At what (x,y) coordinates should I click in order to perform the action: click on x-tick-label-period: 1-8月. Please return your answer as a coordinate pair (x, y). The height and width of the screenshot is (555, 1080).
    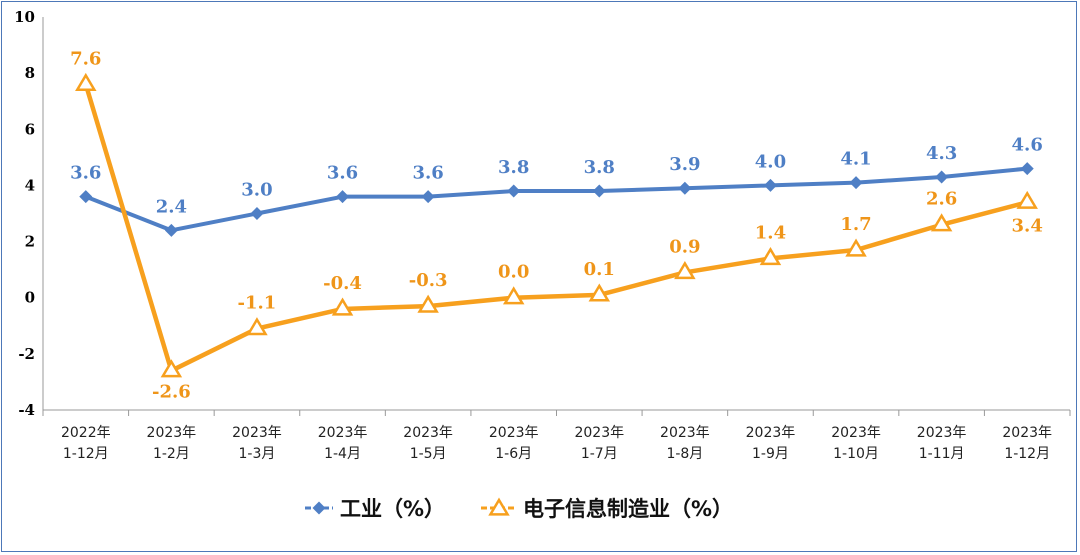
    Looking at the image, I should click on (684, 454).